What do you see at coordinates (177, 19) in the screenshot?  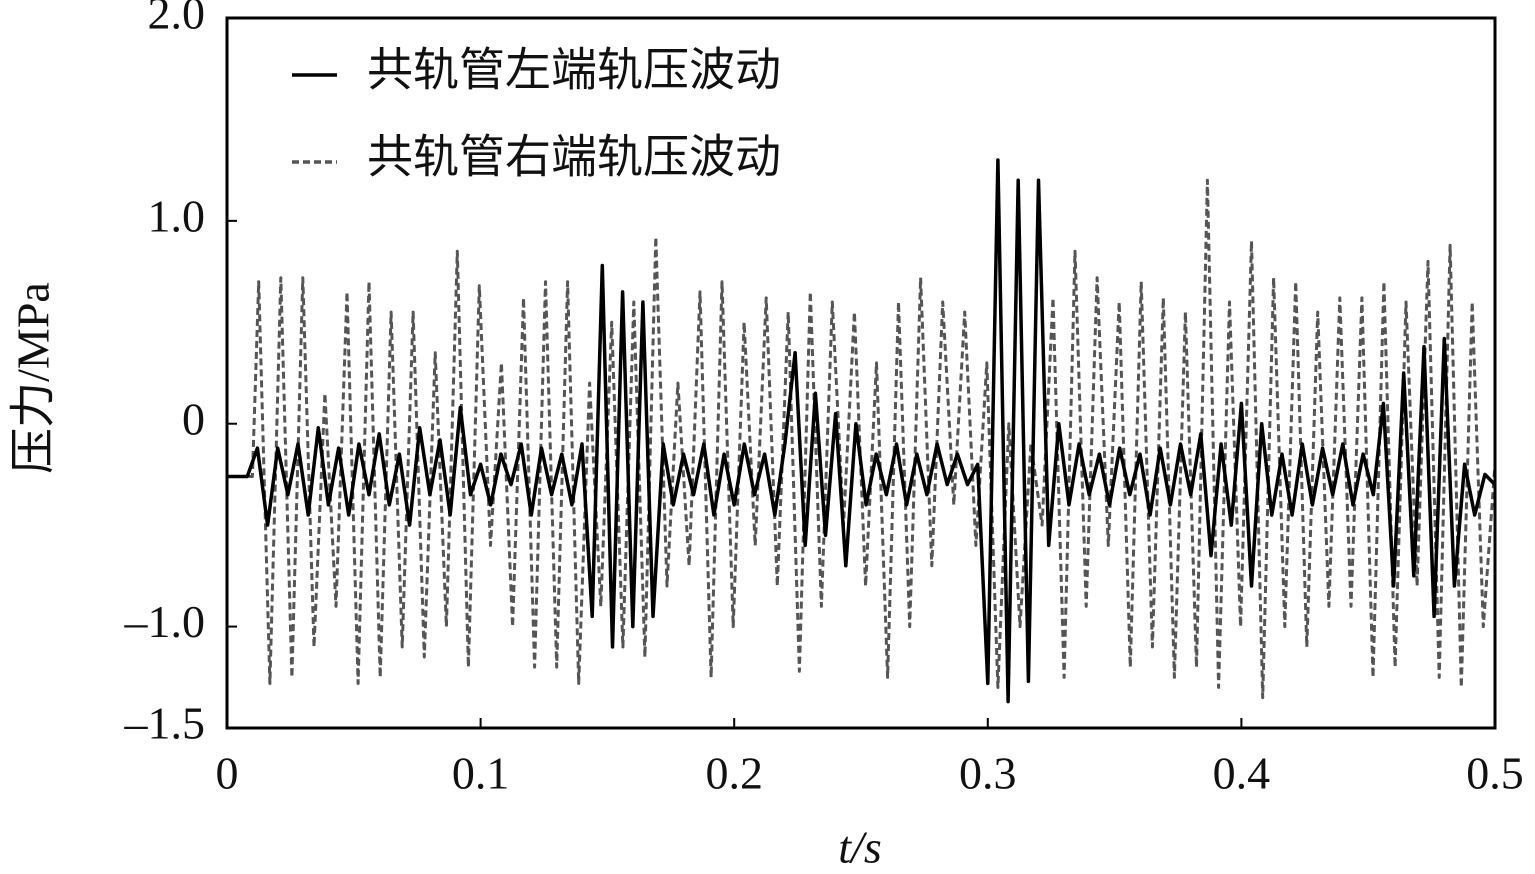 I see `y-tick-label: 2.0` at bounding box center [177, 19].